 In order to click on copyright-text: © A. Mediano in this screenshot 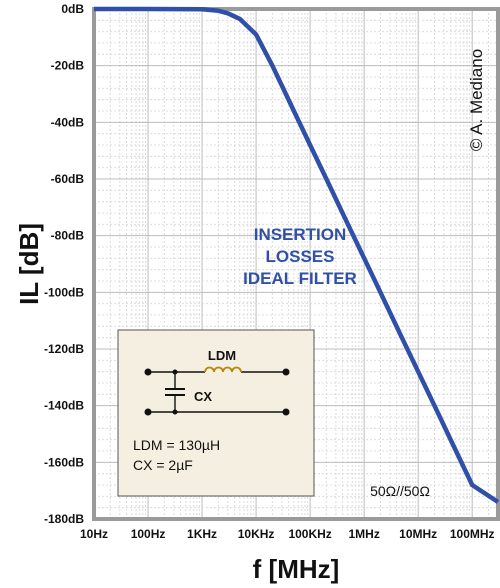, I will do `click(476, 100)`.